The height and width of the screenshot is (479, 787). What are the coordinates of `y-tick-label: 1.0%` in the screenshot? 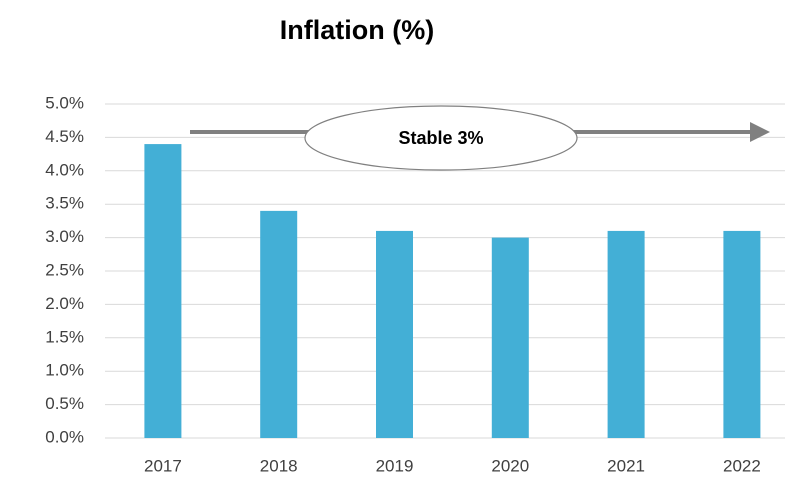 It's located at (64, 370).